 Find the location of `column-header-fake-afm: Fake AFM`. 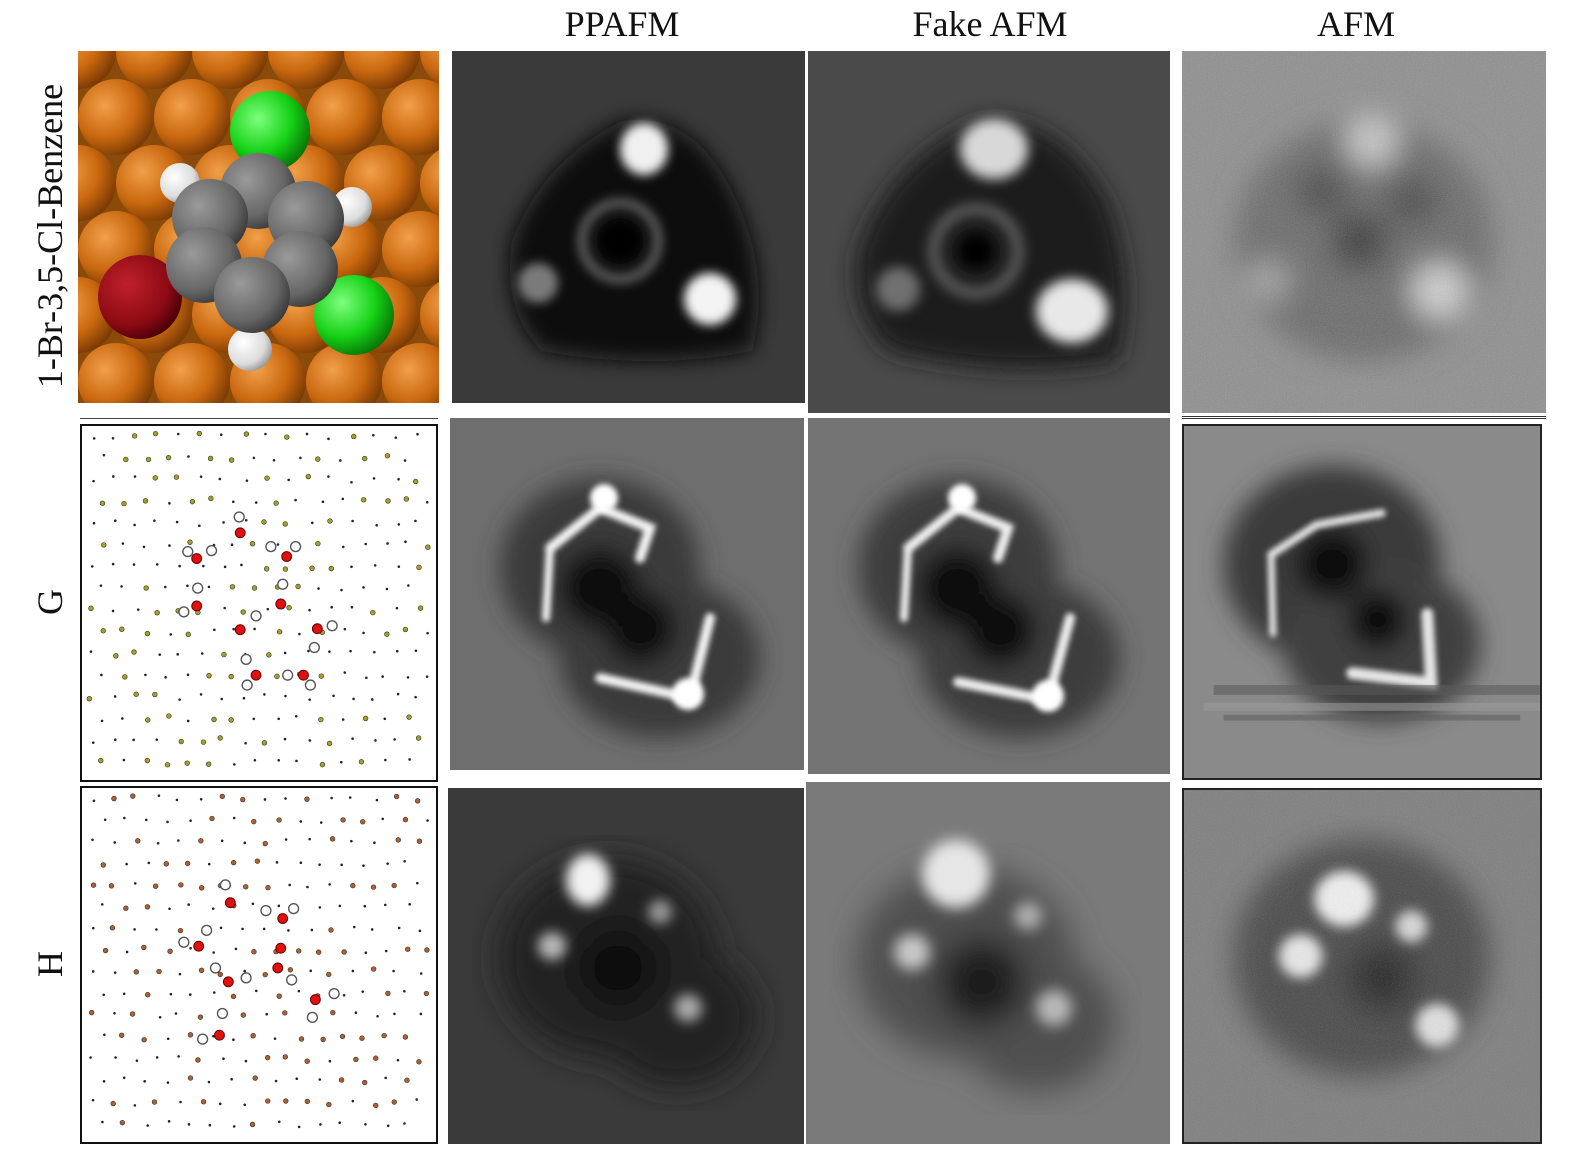

column-header-fake-afm: Fake AFM is located at coordinates (990, 24).